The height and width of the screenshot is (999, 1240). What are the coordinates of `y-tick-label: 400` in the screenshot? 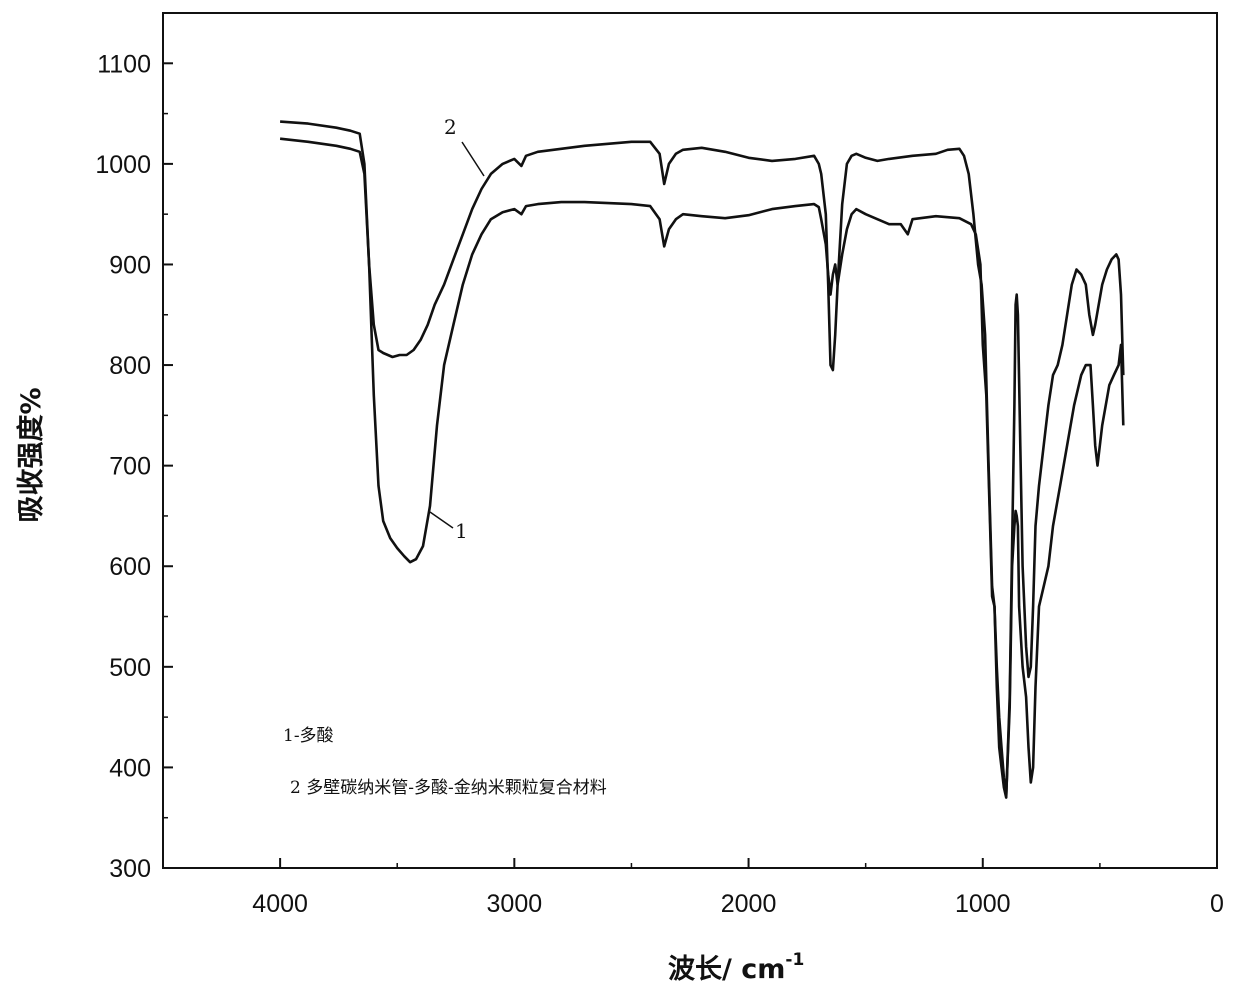 It's located at (130, 768).